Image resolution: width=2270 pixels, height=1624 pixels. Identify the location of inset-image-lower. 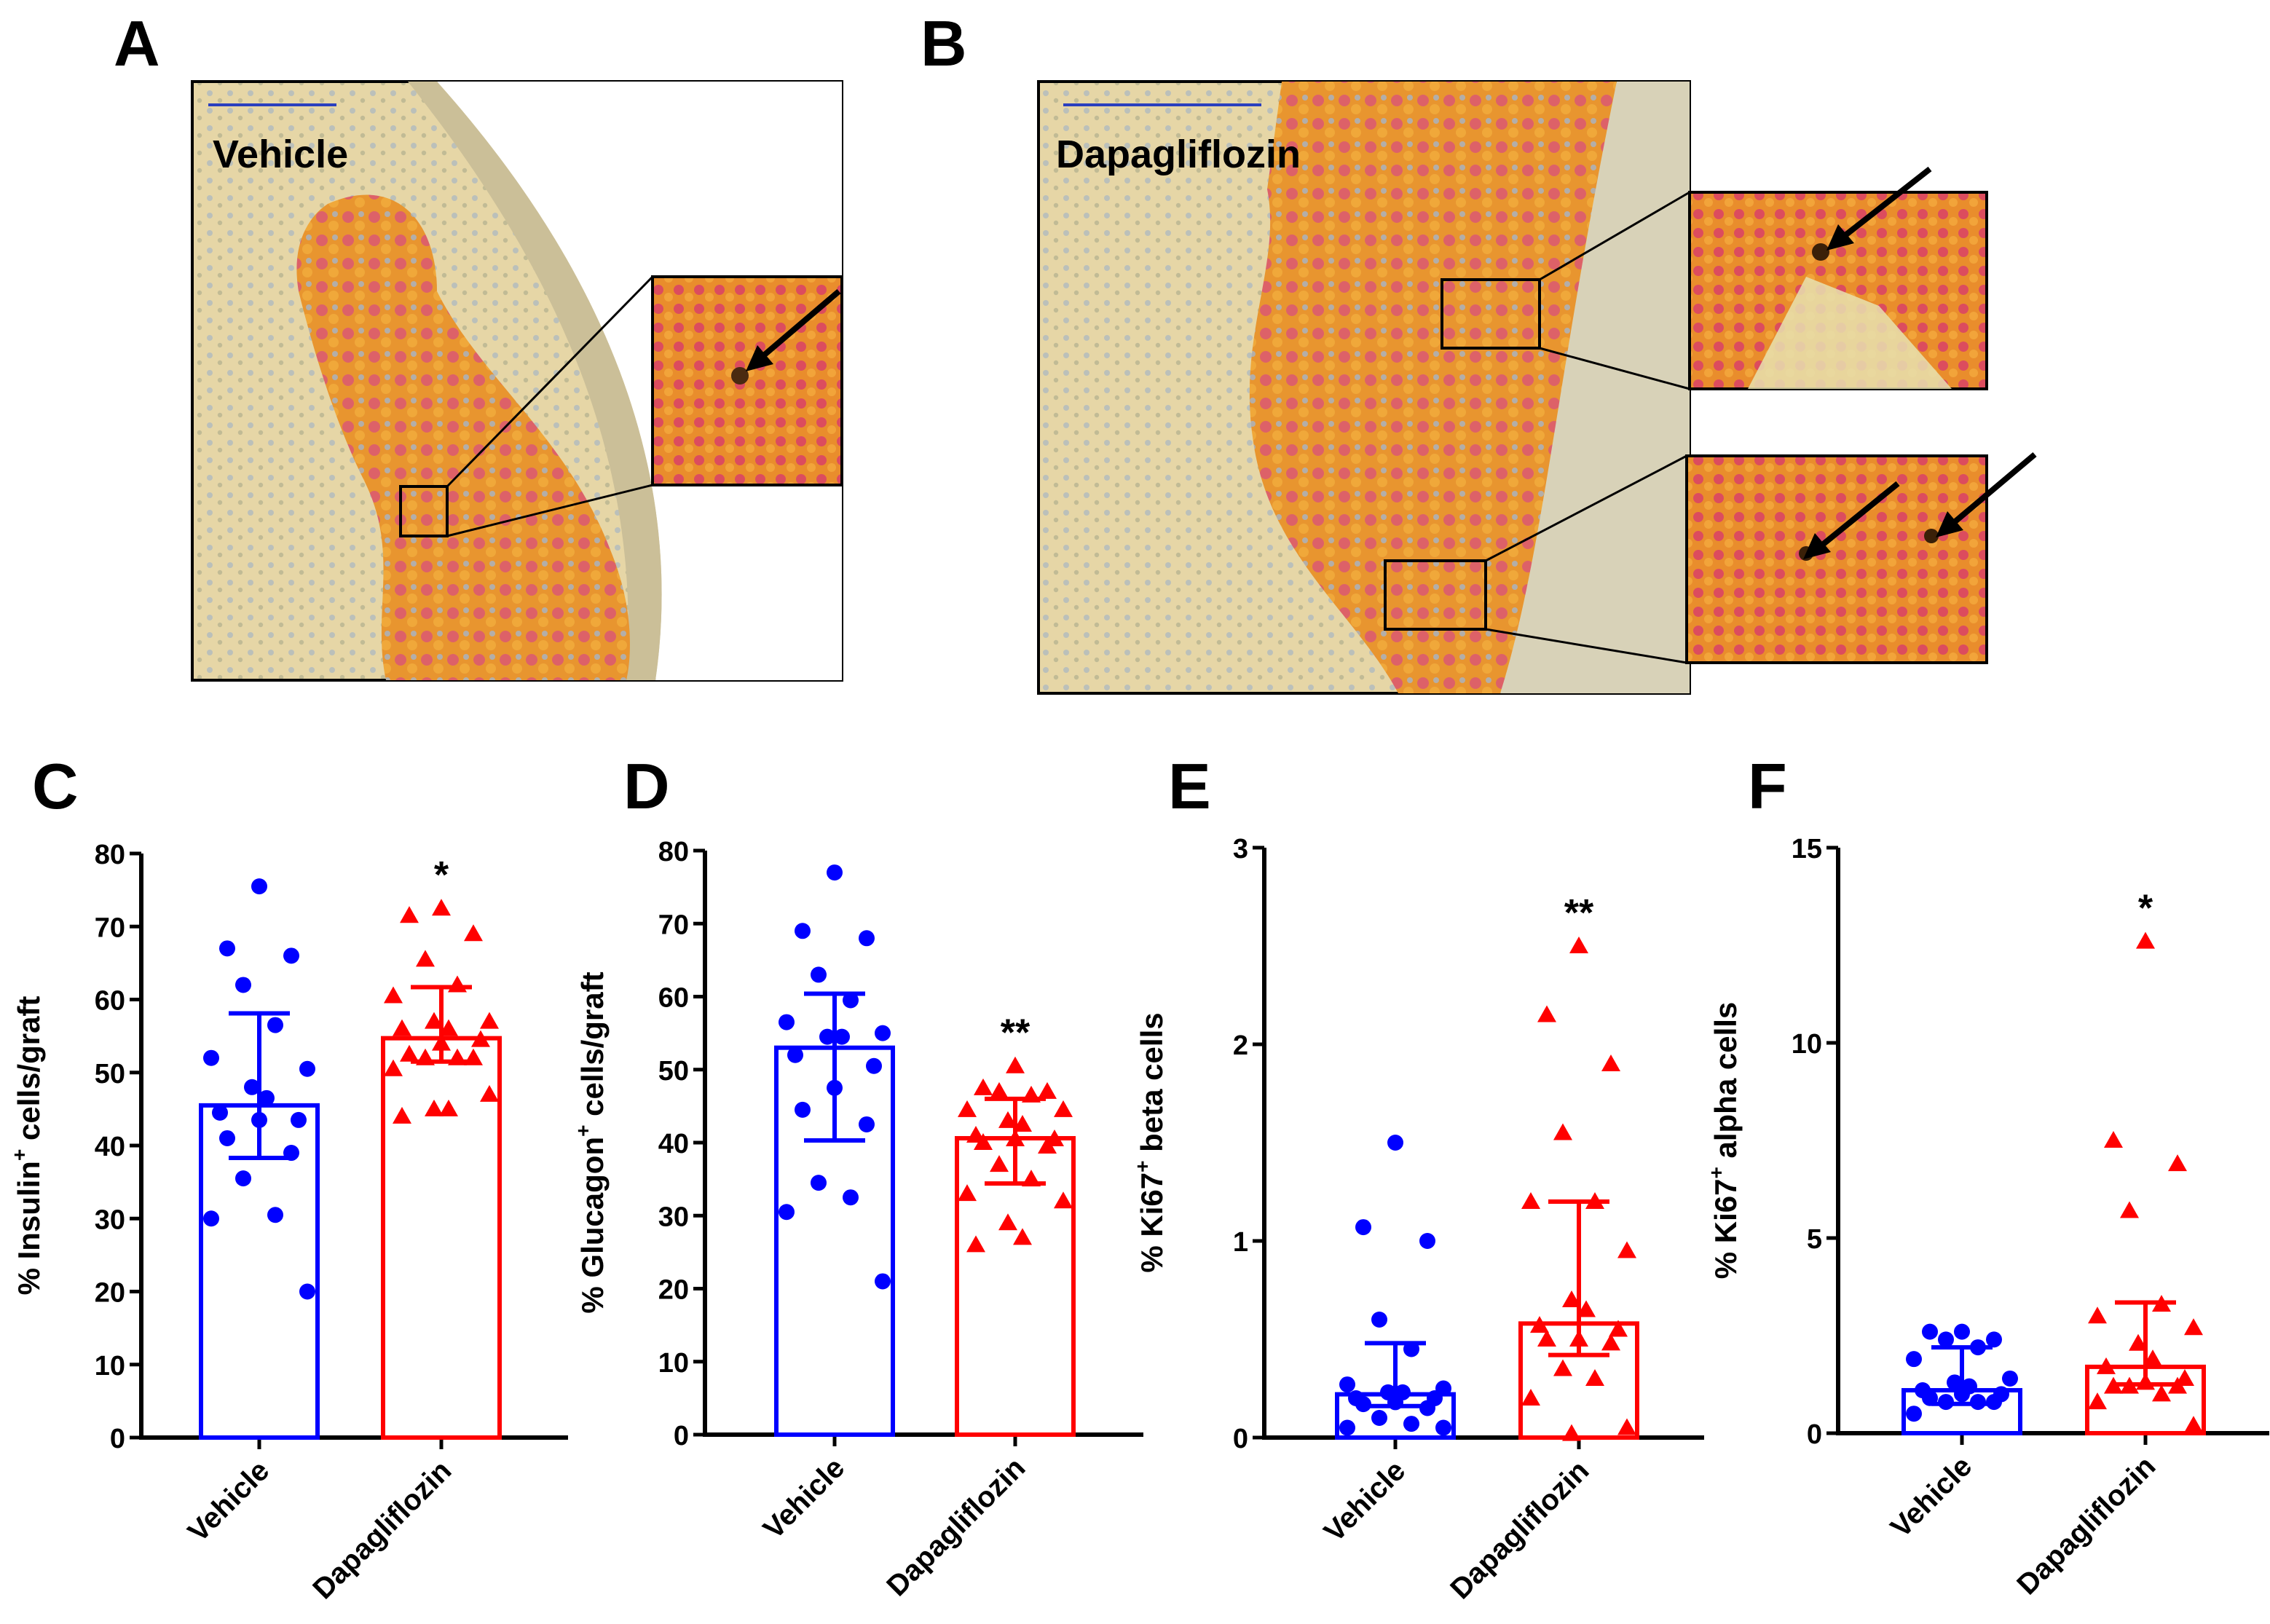
(1836, 559).